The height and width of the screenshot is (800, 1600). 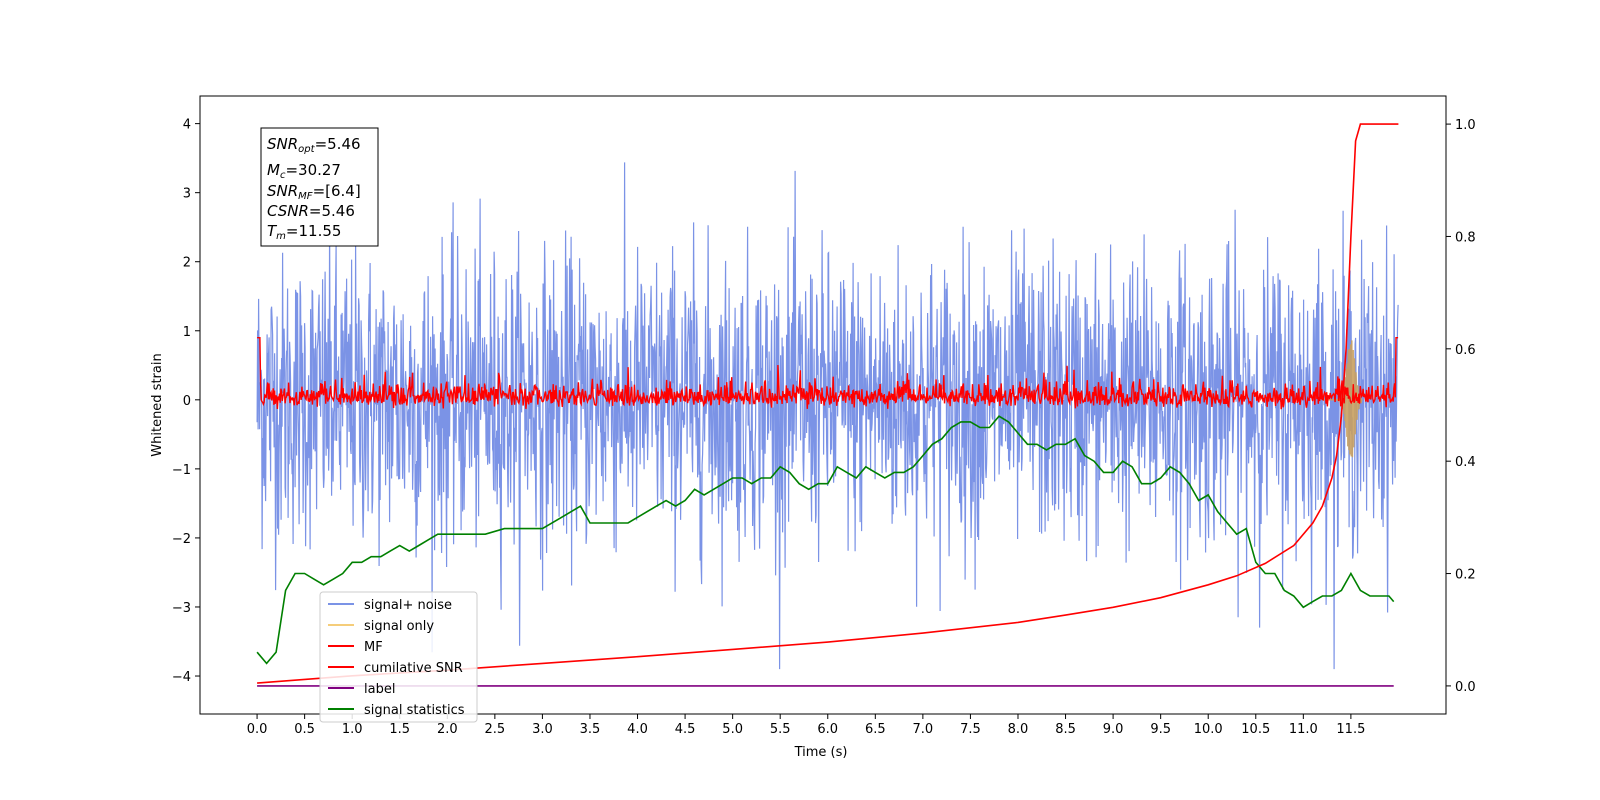 I want to click on y2-tick-label: 0.4, so click(x=1465, y=462).